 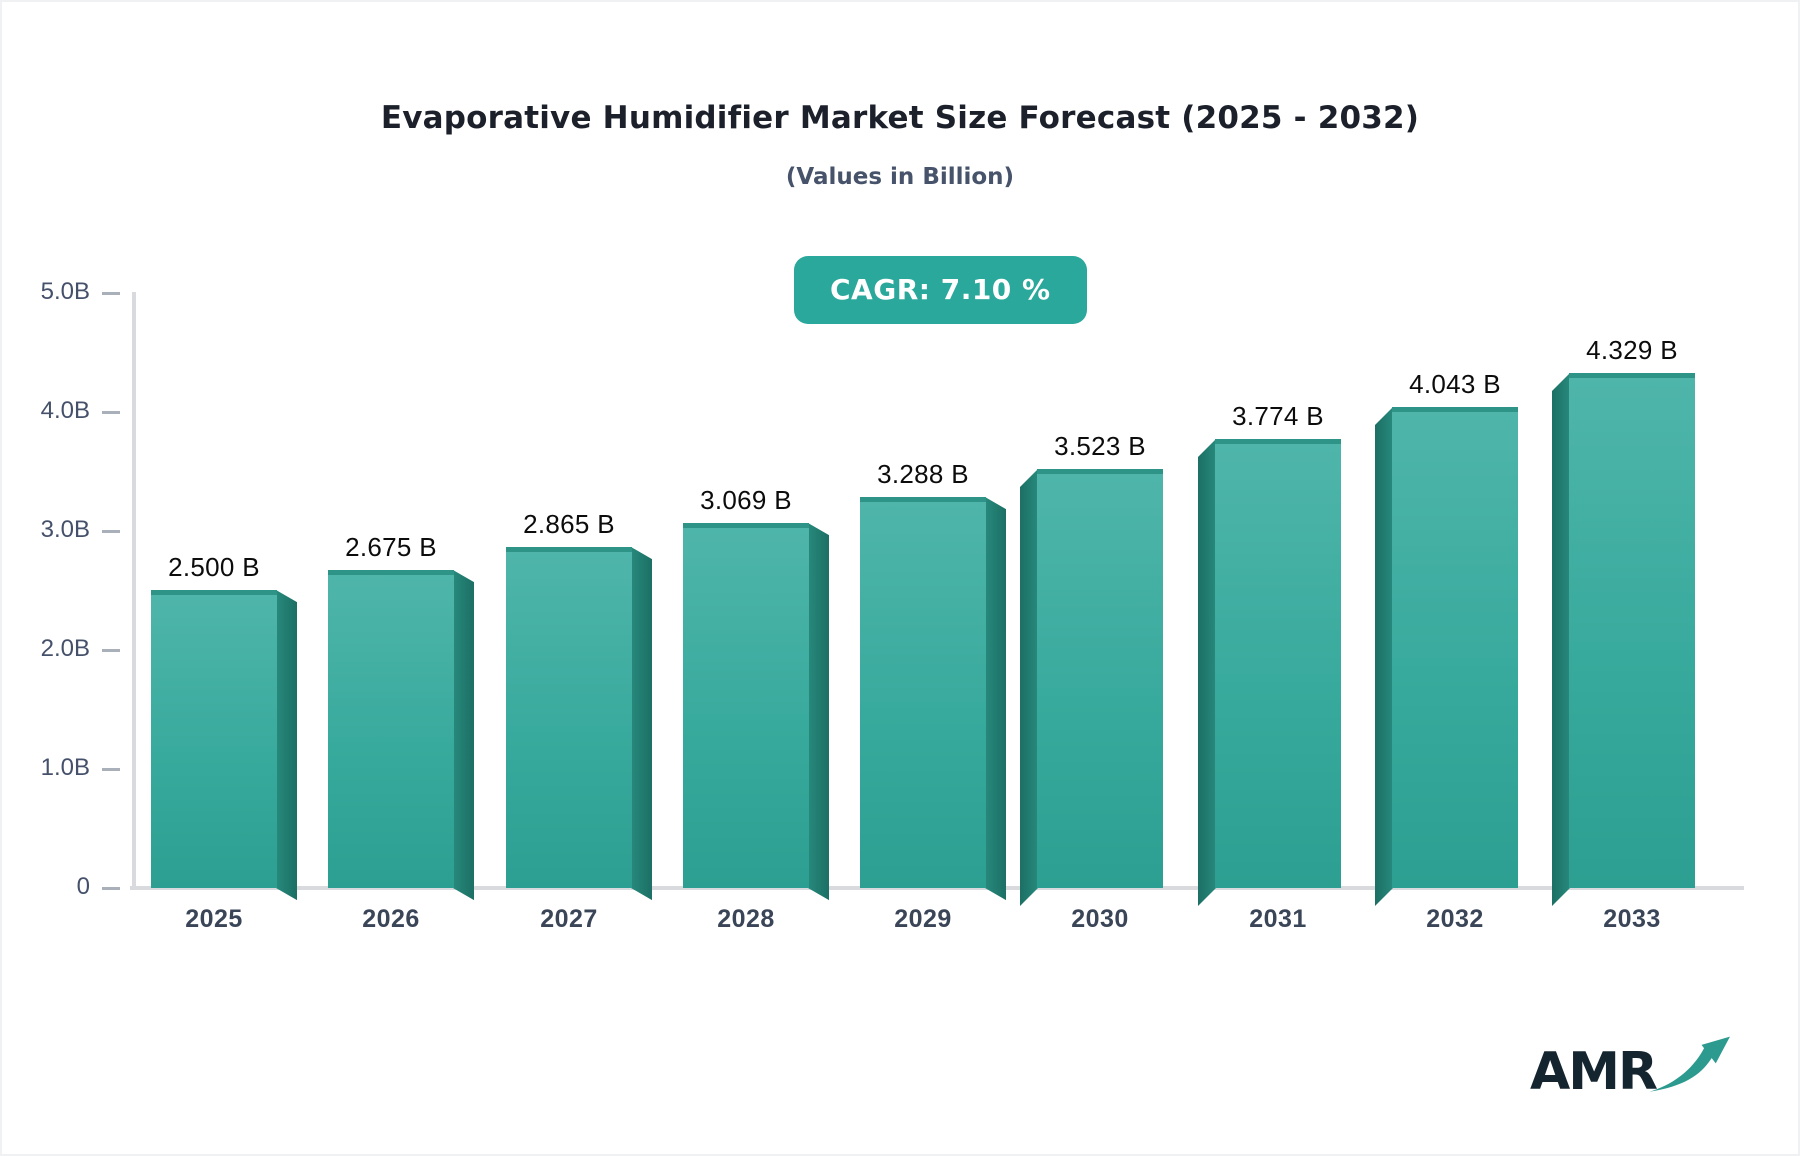 What do you see at coordinates (940, 290) in the screenshot?
I see `cagr-badge: CAGR: 7.10 %` at bounding box center [940, 290].